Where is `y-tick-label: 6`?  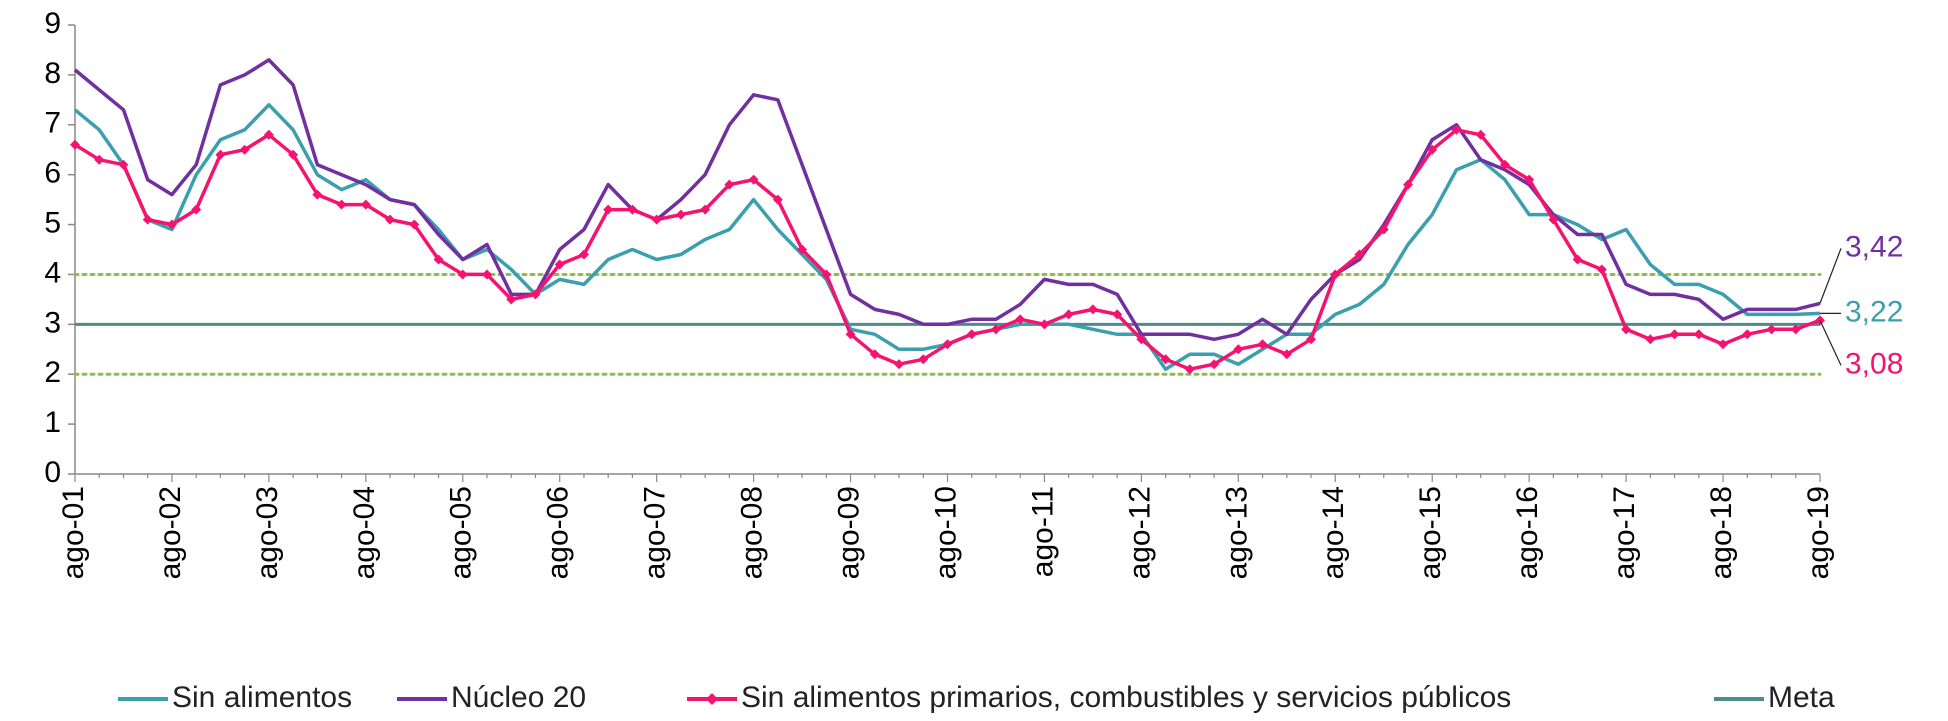
y-tick-label: 6 is located at coordinates (52, 173).